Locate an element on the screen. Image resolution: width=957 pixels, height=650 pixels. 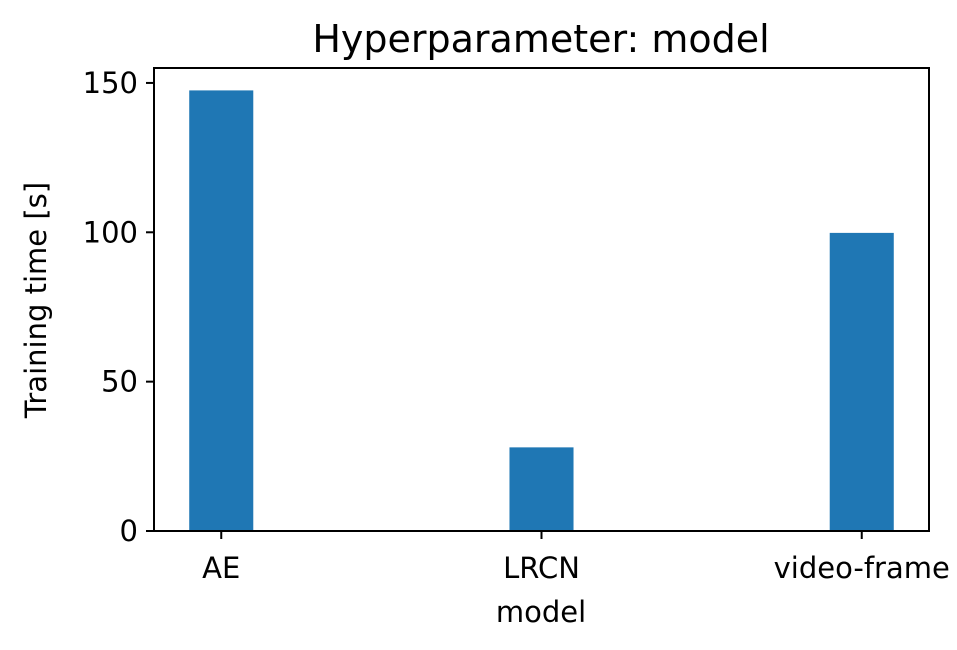
bar-lrcn is located at coordinates (541, 489).